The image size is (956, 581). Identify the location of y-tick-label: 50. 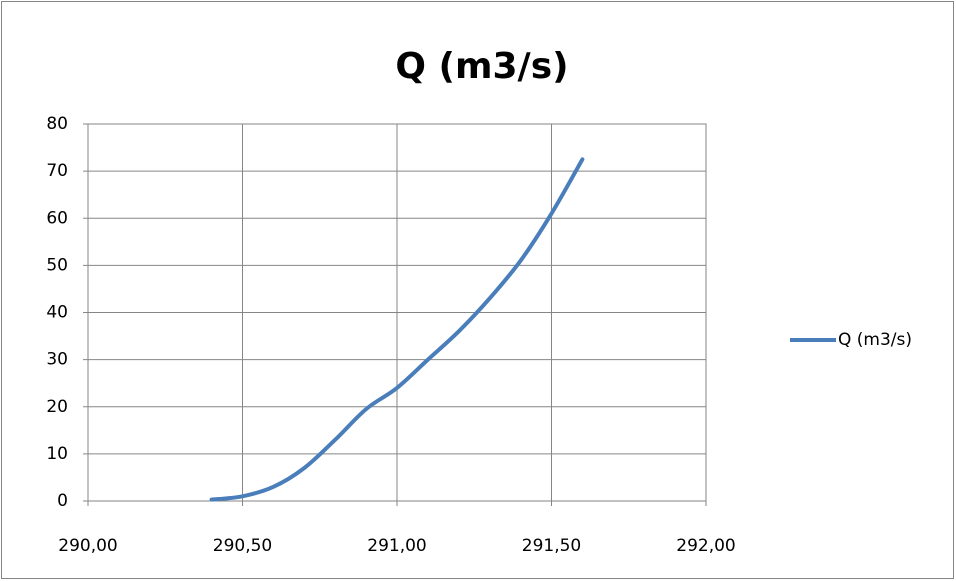
(57, 265).